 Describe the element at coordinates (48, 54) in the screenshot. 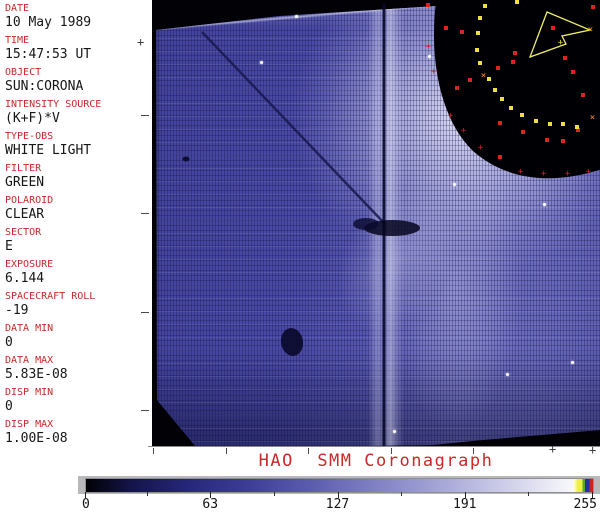

I see `field-value: 15:47:53 UT` at that location.